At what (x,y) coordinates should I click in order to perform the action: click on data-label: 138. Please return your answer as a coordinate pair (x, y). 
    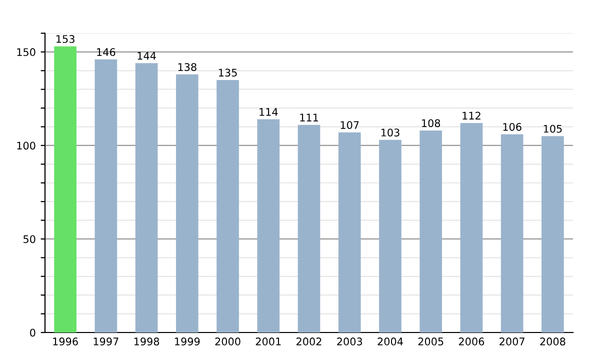
    Looking at the image, I should click on (187, 67).